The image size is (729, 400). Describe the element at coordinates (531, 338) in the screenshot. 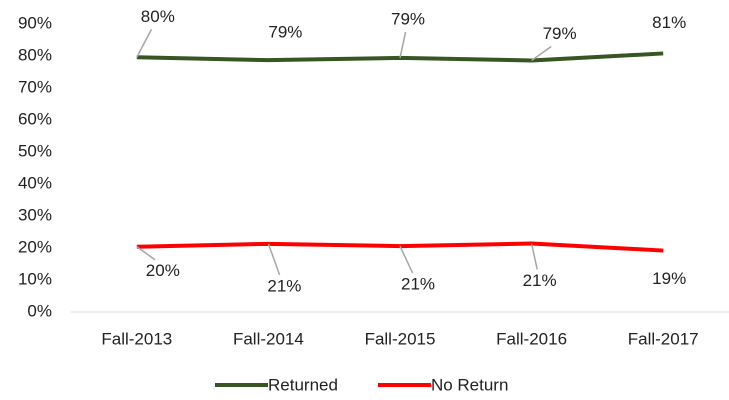

I see `x-tick-label: Fall-2016` at that location.